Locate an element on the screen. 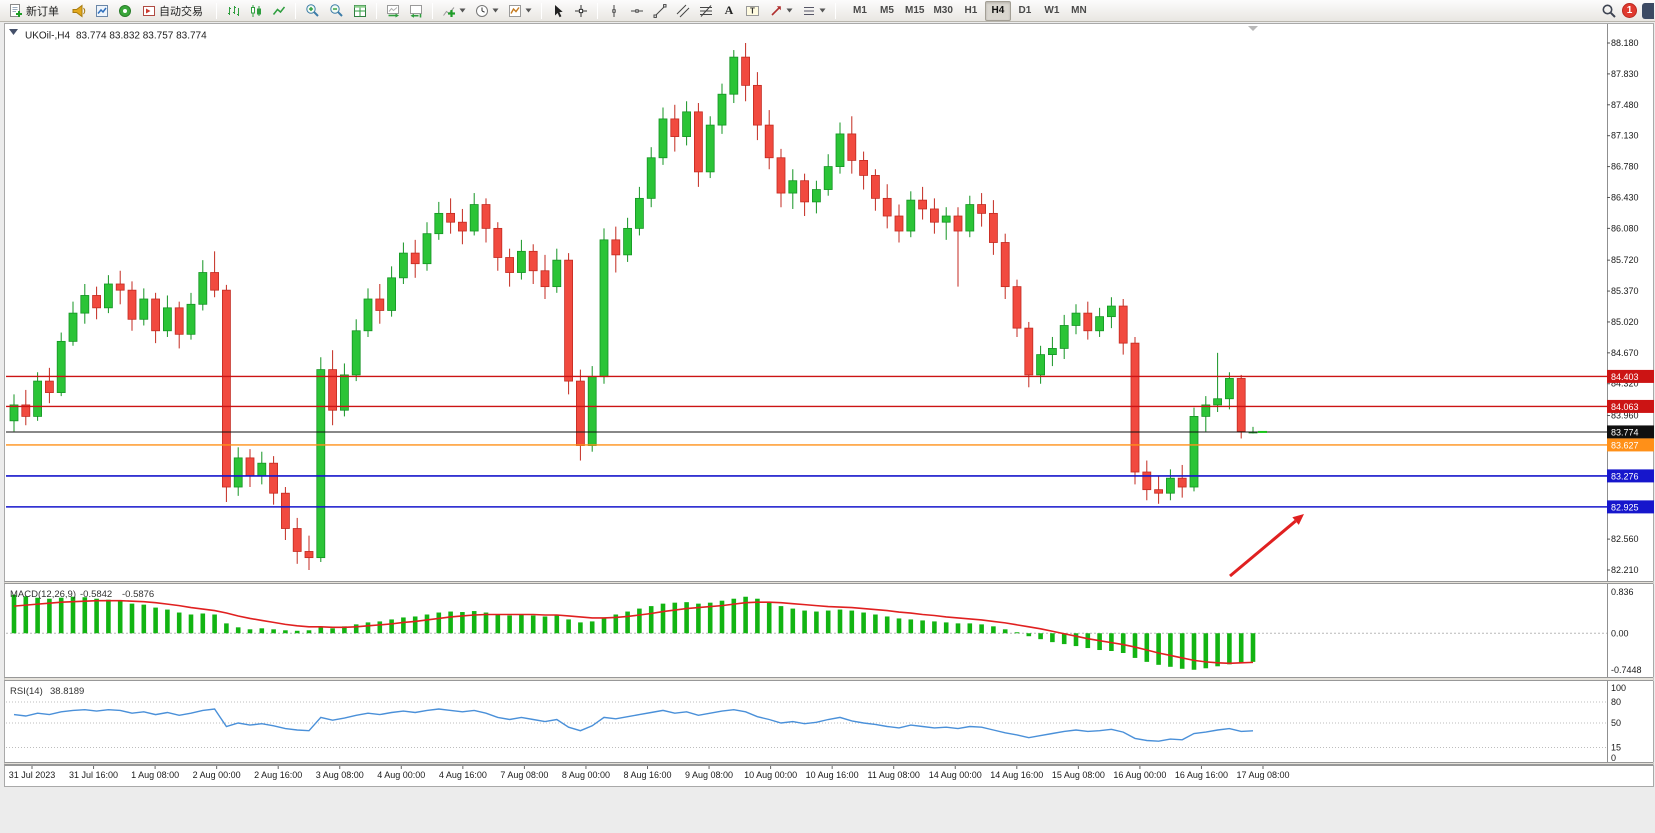 This screenshot has width=1655, height=833. zoom-in-icon is located at coordinates (312, 10).